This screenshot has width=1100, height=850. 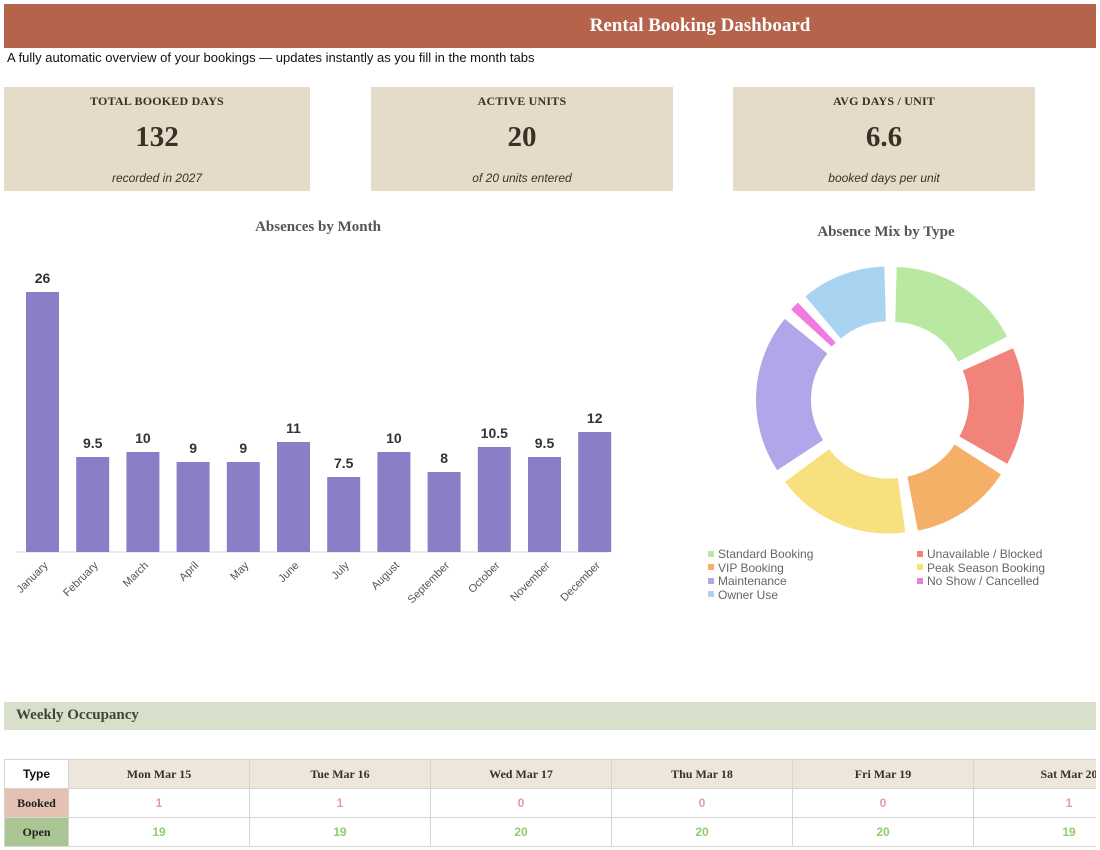 I want to click on legend-label: Owner Use, so click(x=748, y=594).